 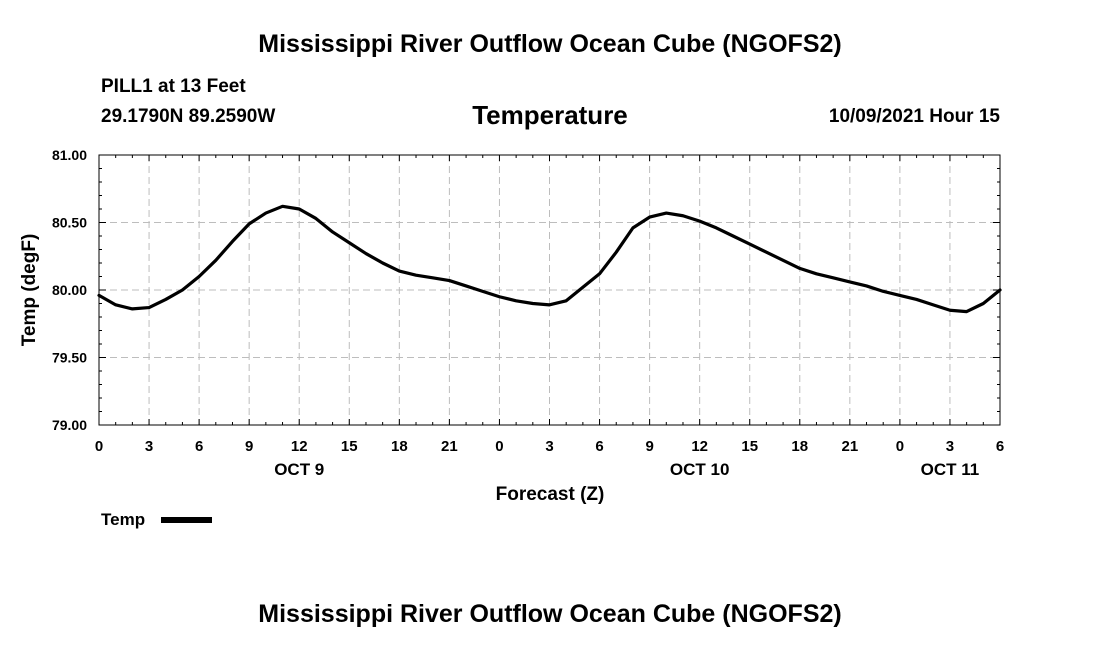 What do you see at coordinates (950, 469) in the screenshot?
I see `day-label: OCT 11` at bounding box center [950, 469].